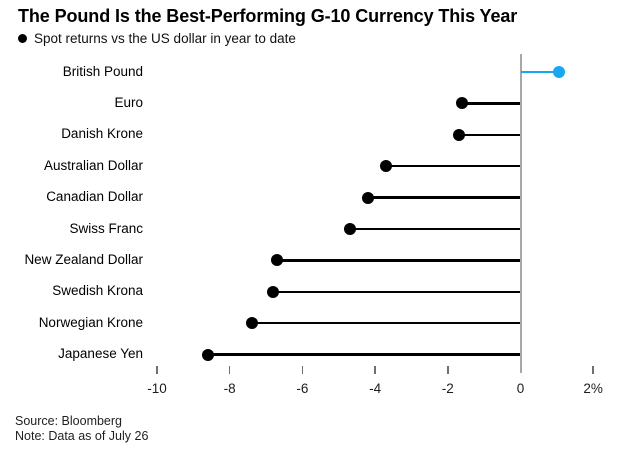  I want to click on category-label: Japanese Yen, so click(100, 354).